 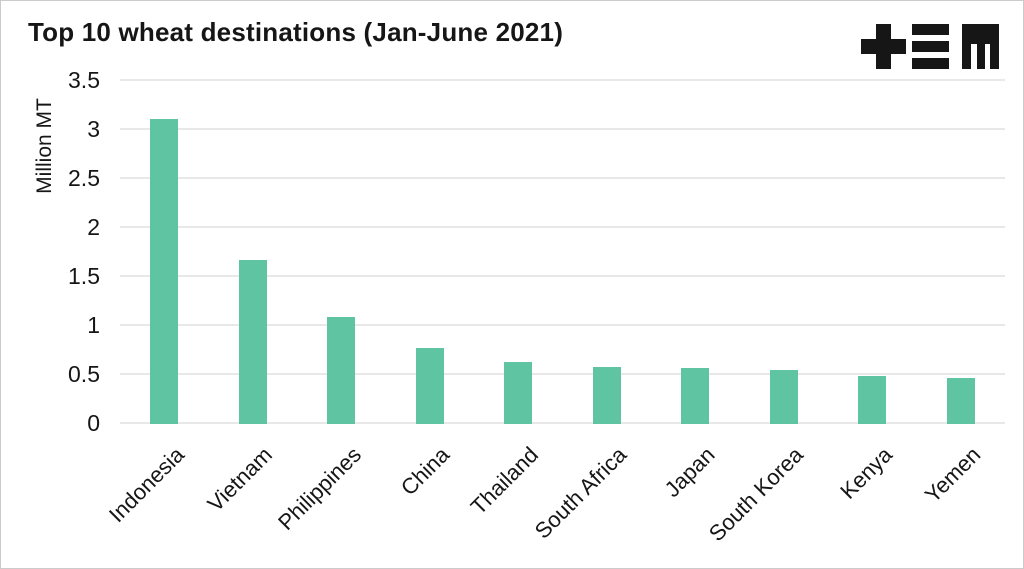 What do you see at coordinates (93, 227) in the screenshot?
I see `y-tick-label: 2` at bounding box center [93, 227].